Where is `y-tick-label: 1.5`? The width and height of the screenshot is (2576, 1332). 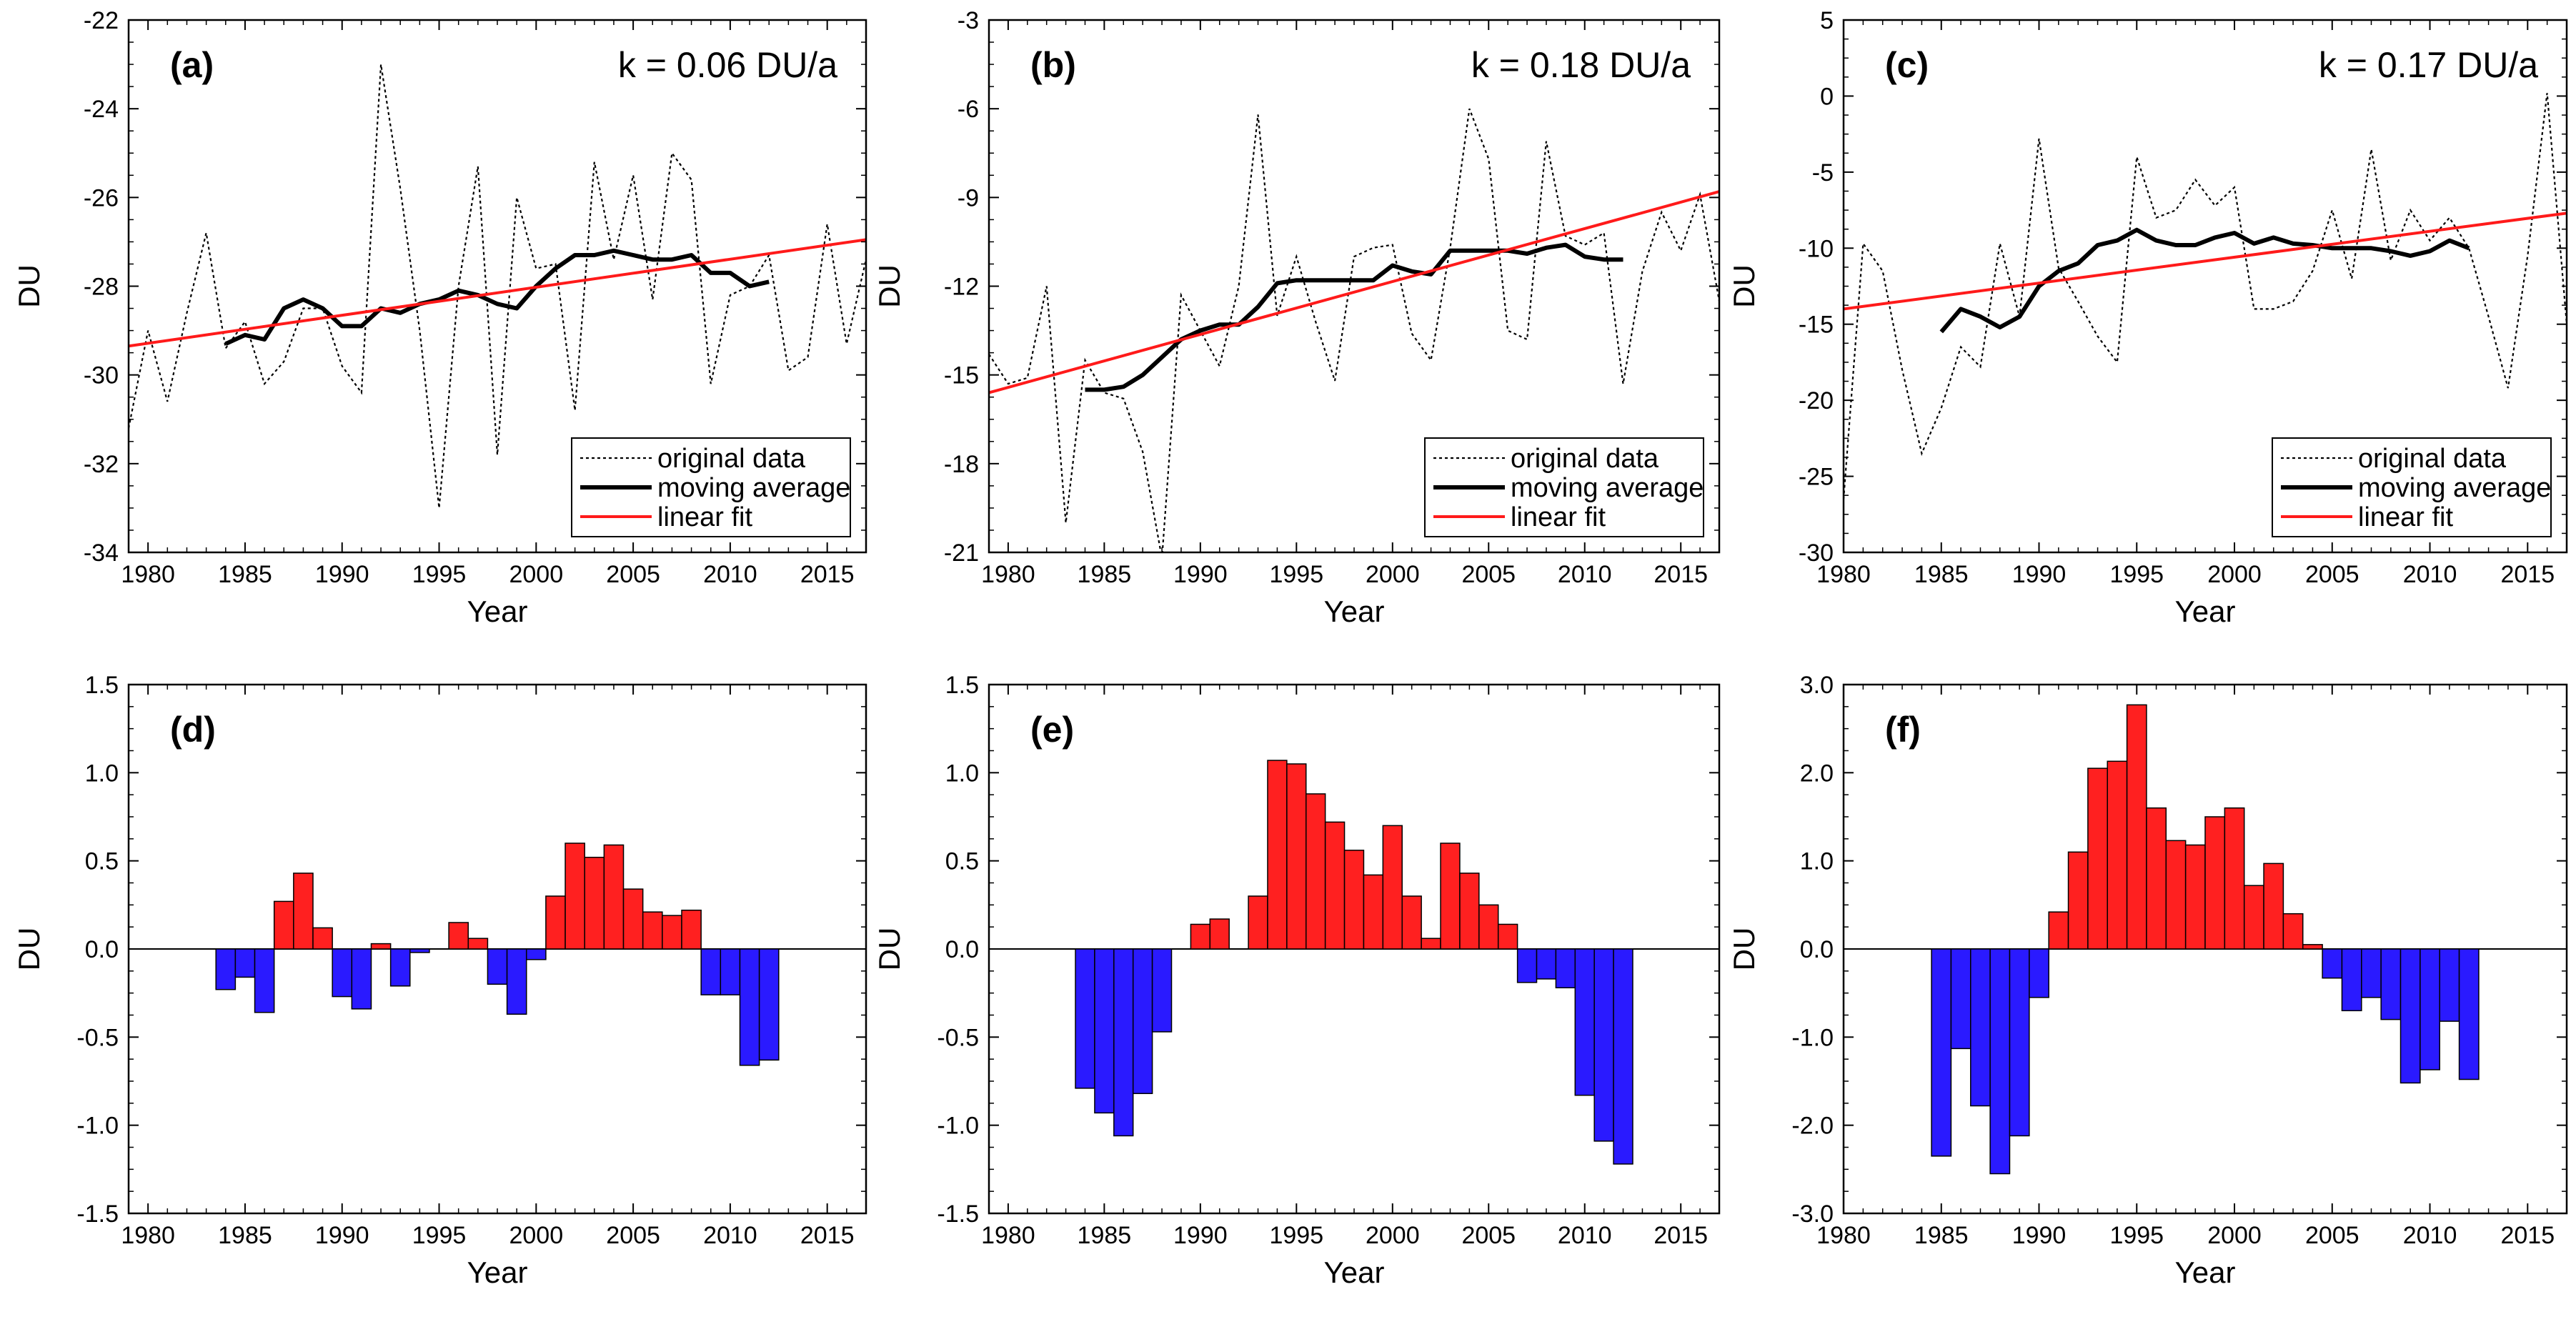 y-tick-label: 1.5 is located at coordinates (962, 685).